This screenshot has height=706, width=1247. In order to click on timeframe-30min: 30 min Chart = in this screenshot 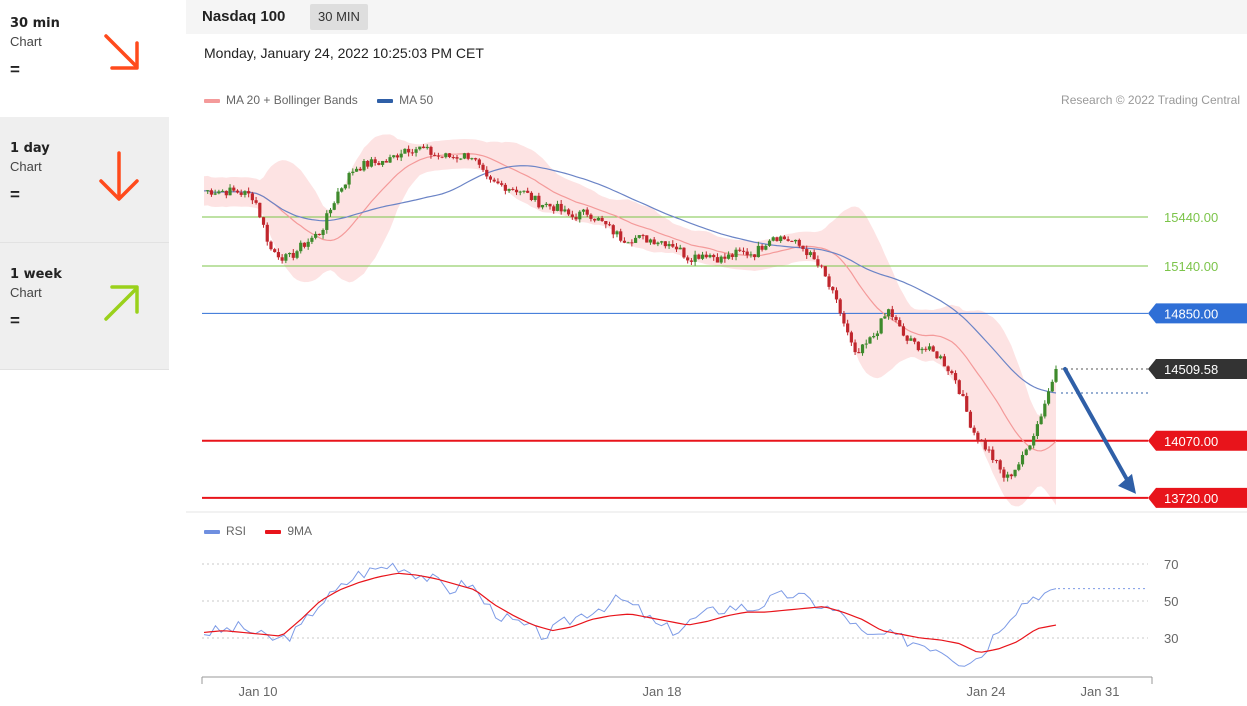, I will do `click(84, 62)`.